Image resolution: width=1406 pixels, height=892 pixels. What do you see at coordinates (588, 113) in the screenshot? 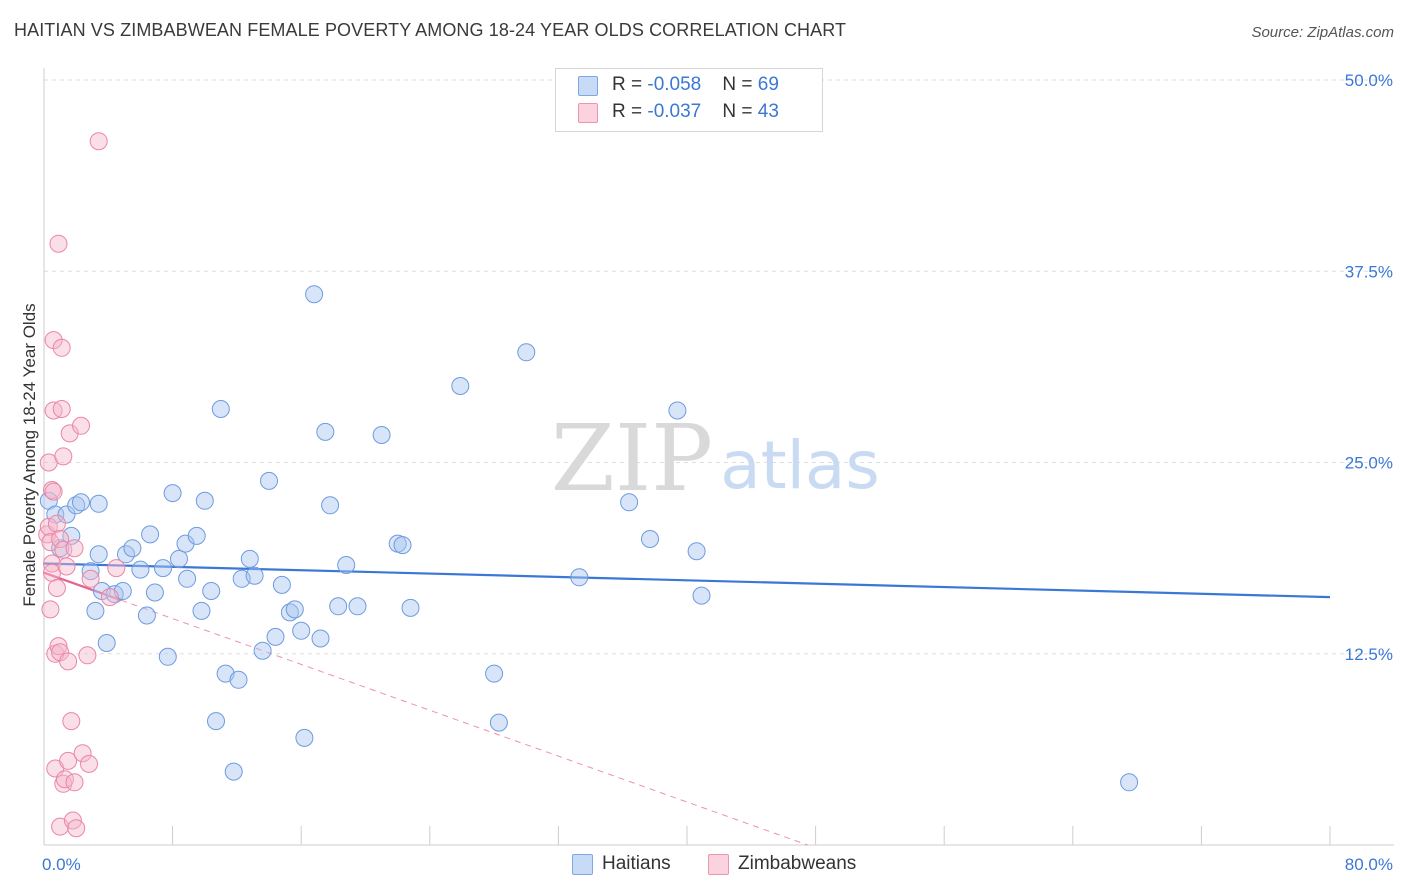
I see `legend-swatch-zimbabweans` at bounding box center [588, 113].